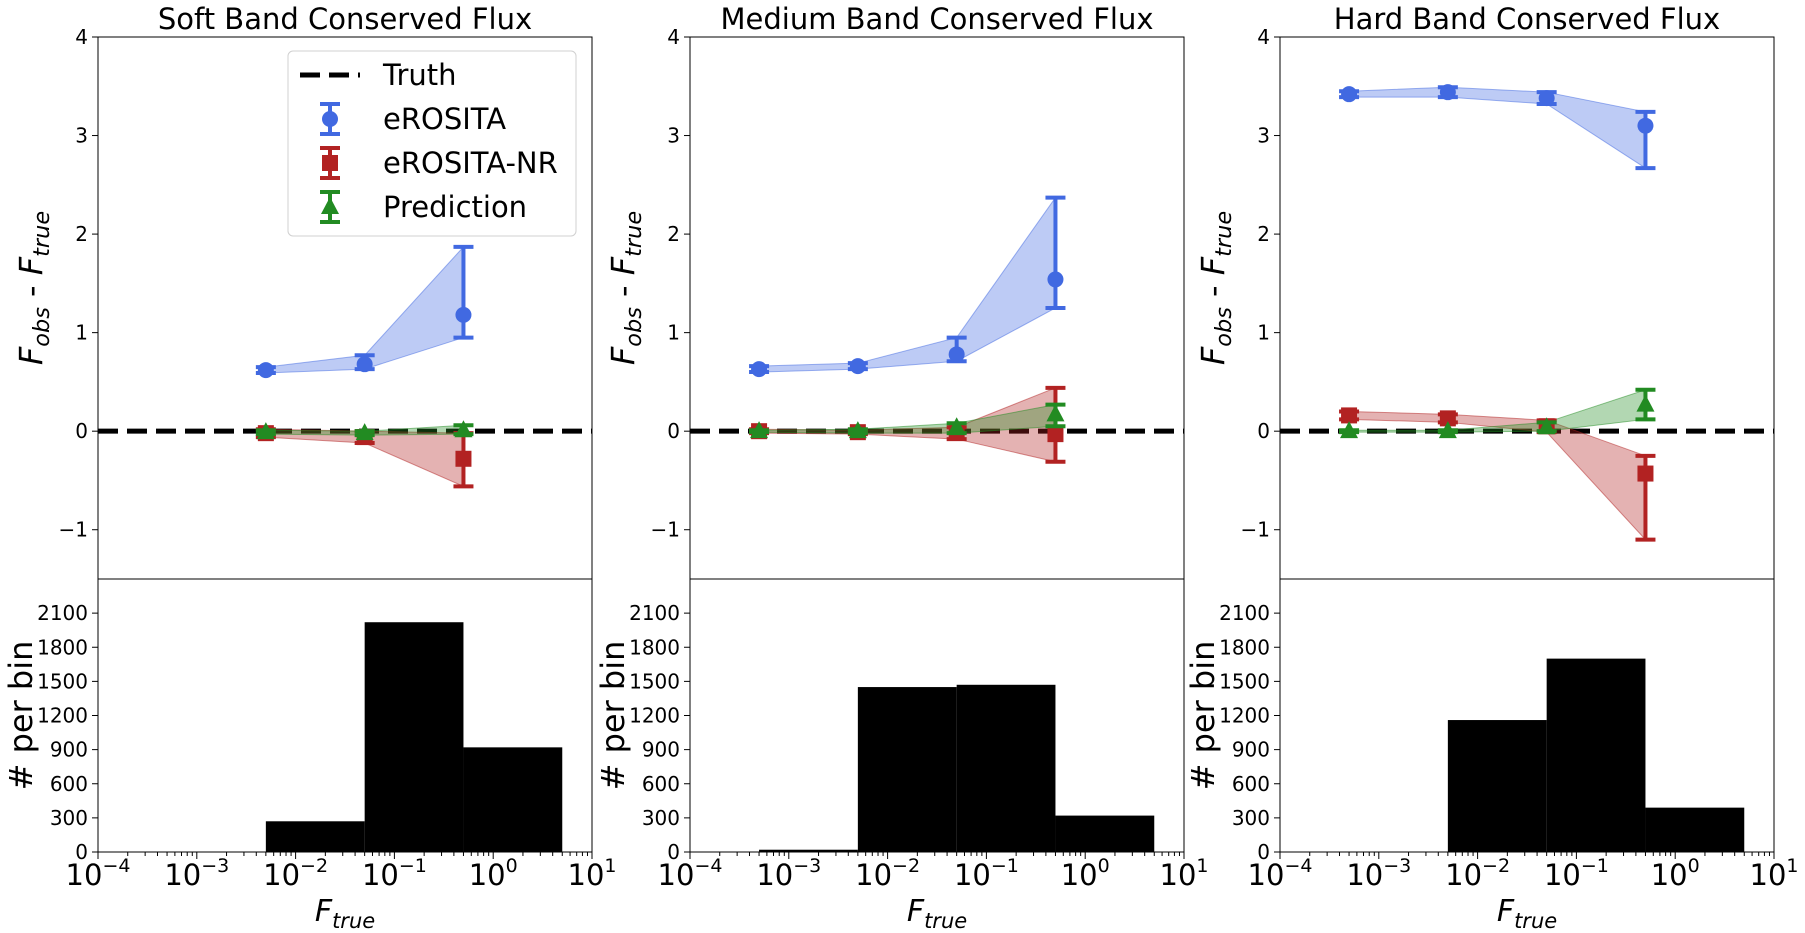  What do you see at coordinates (73, 530) in the screenshot?
I see `y-tick-label: −1` at bounding box center [73, 530].